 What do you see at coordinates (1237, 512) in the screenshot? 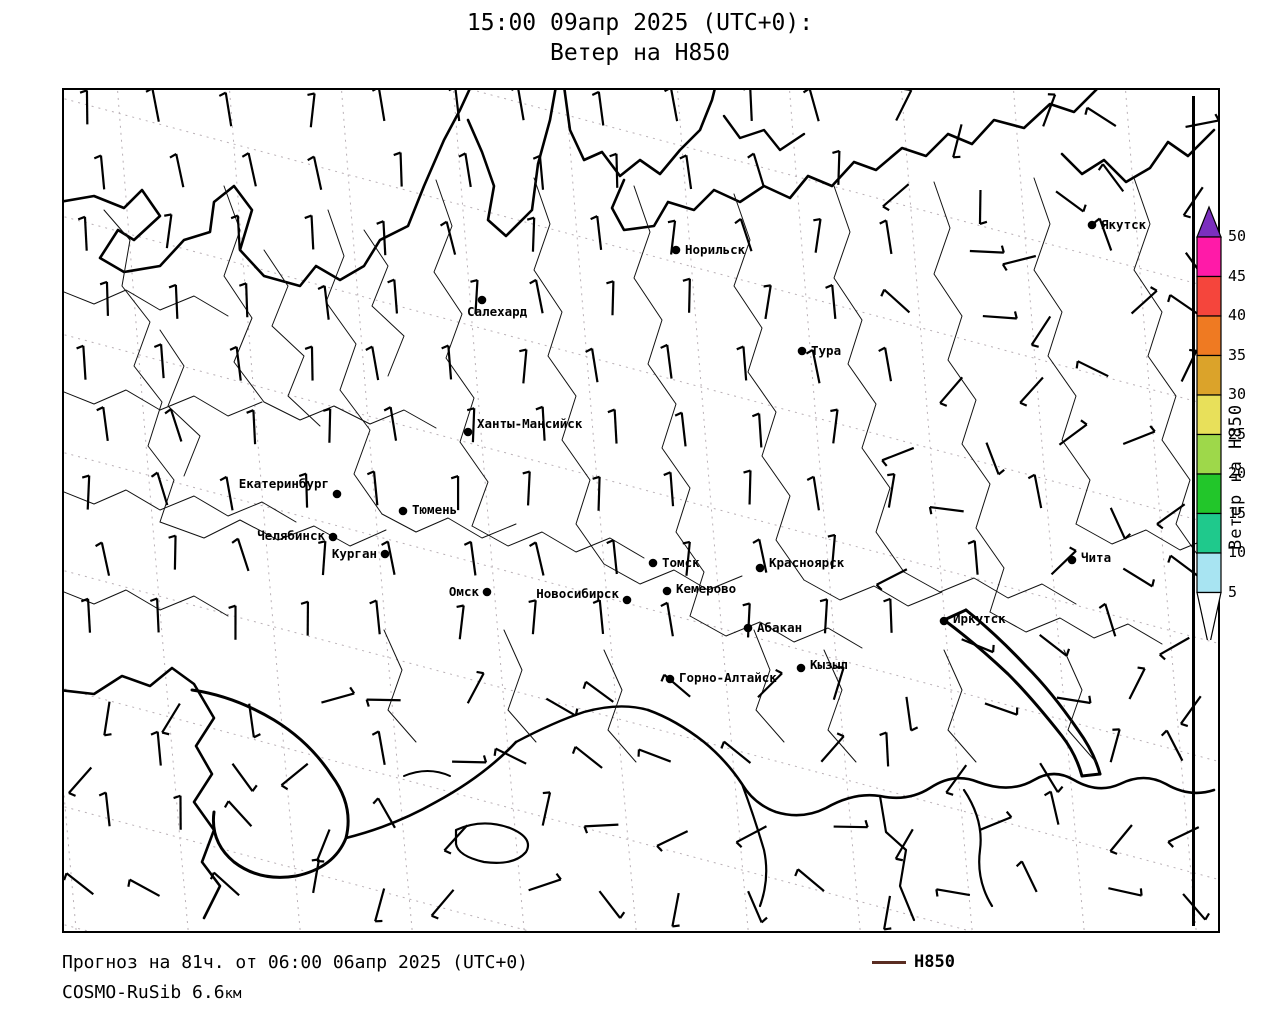
I see `colorbar-tick-15: 15` at bounding box center [1237, 512].